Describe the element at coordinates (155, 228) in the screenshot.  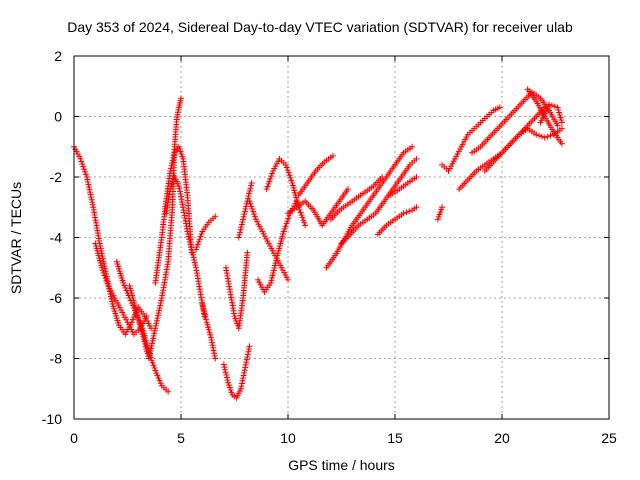
I see `series-arc-d` at that location.